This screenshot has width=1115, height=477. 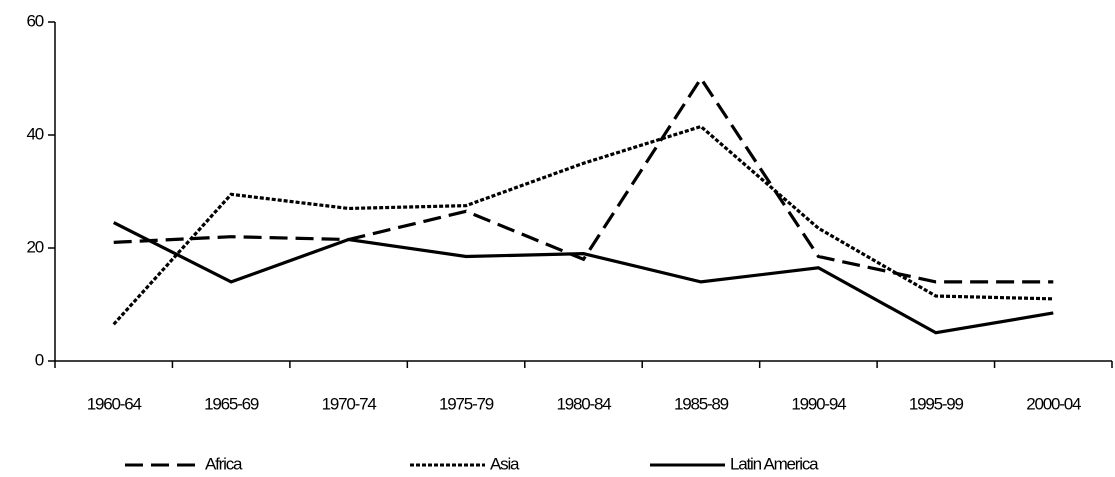 I want to click on x-tick-label: 1975-79, so click(x=466, y=403).